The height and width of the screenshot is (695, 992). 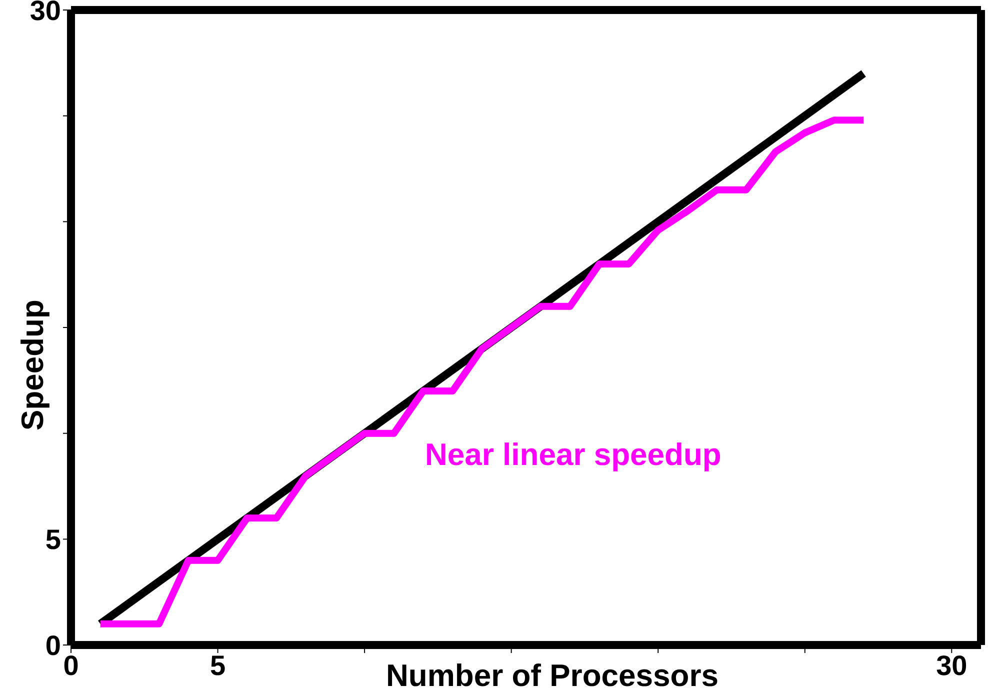 I want to click on y-tick-label: 5, so click(x=53, y=540).